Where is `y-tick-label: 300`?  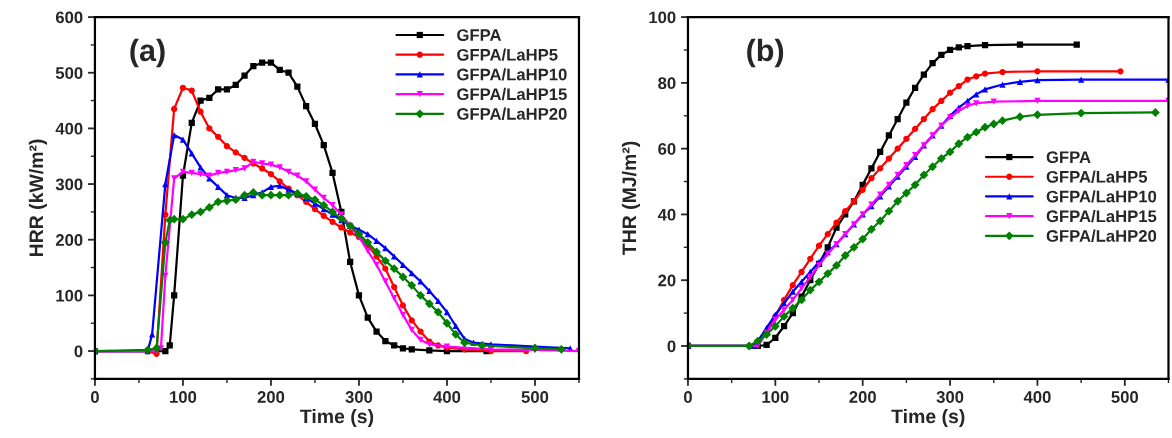 y-tick-label: 300 is located at coordinates (69, 184).